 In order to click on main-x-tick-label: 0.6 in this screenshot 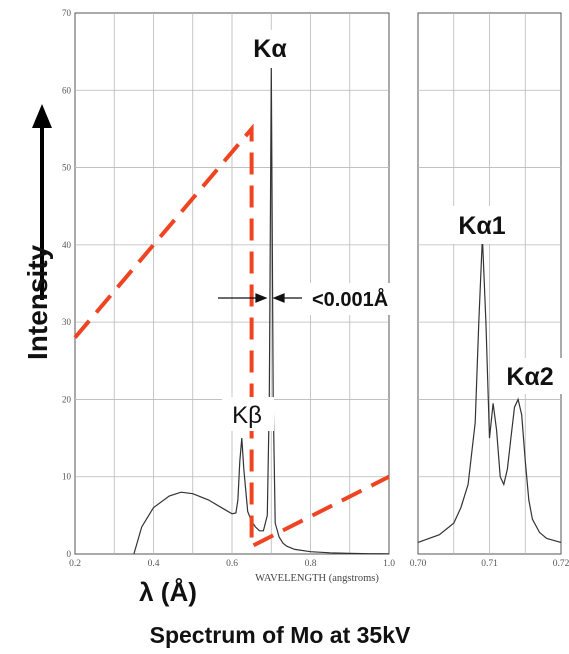, I will do `click(232, 564)`.